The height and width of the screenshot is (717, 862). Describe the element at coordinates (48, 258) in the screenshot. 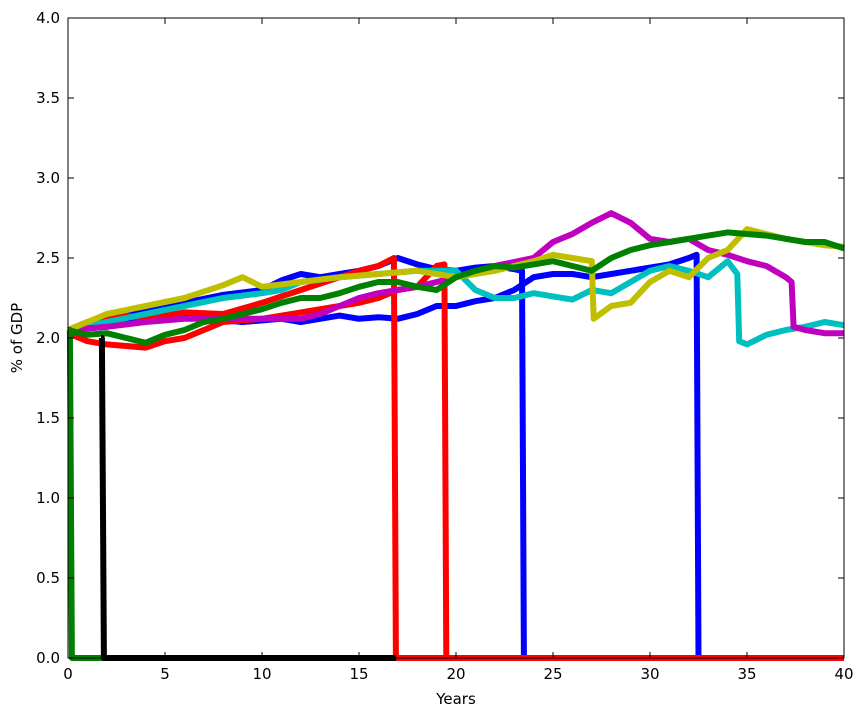

I see `y-tick-label: 2.5` at that location.